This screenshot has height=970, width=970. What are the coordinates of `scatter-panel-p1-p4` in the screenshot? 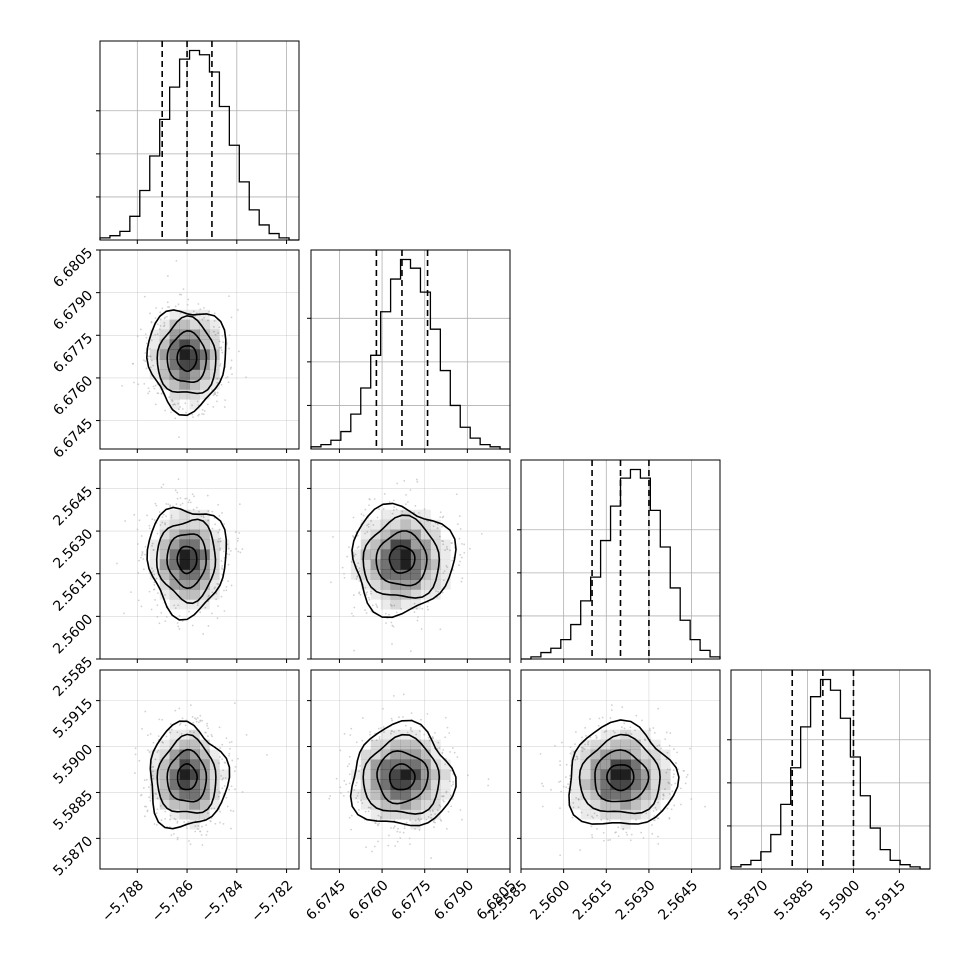 It's located at (198, 771).